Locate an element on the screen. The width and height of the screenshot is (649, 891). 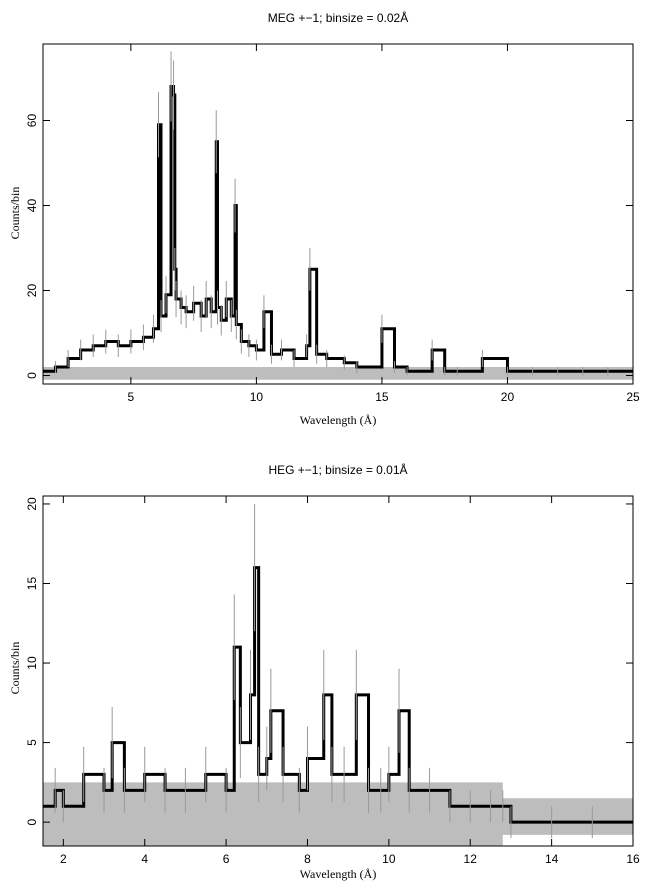
heg-y-tick-label: 15 is located at coordinates (32, 584).